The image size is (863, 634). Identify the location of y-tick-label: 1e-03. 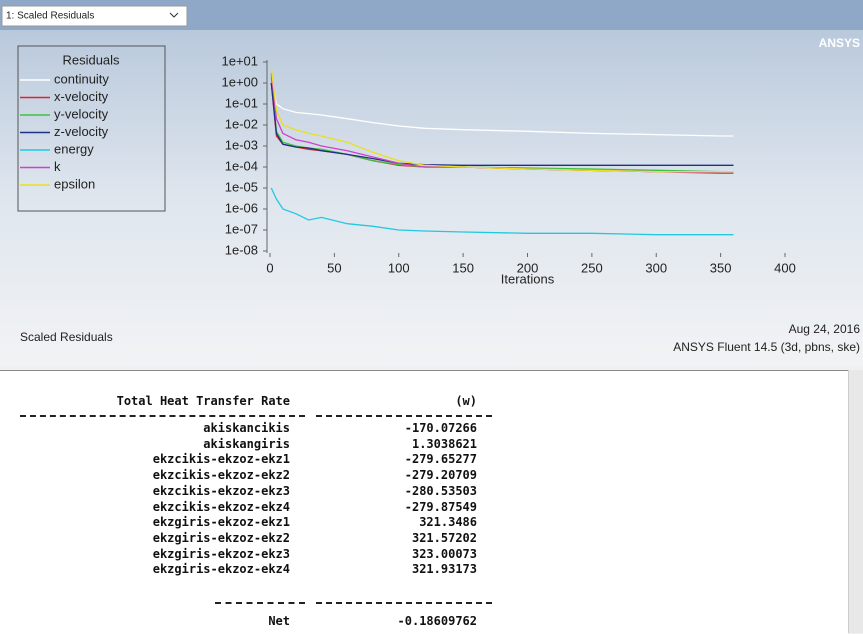
(241, 144).